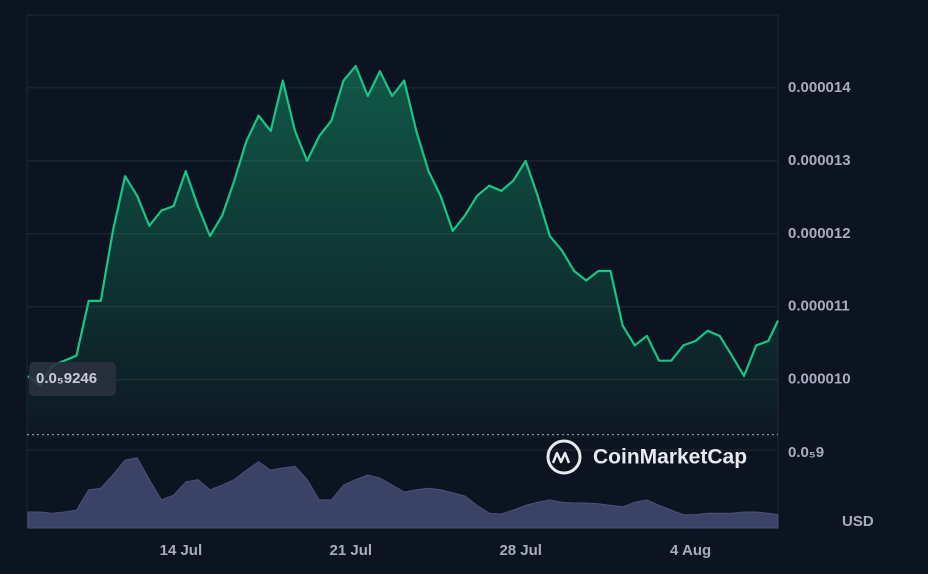  I want to click on x-tick-label: 4 Aug, so click(690, 550).